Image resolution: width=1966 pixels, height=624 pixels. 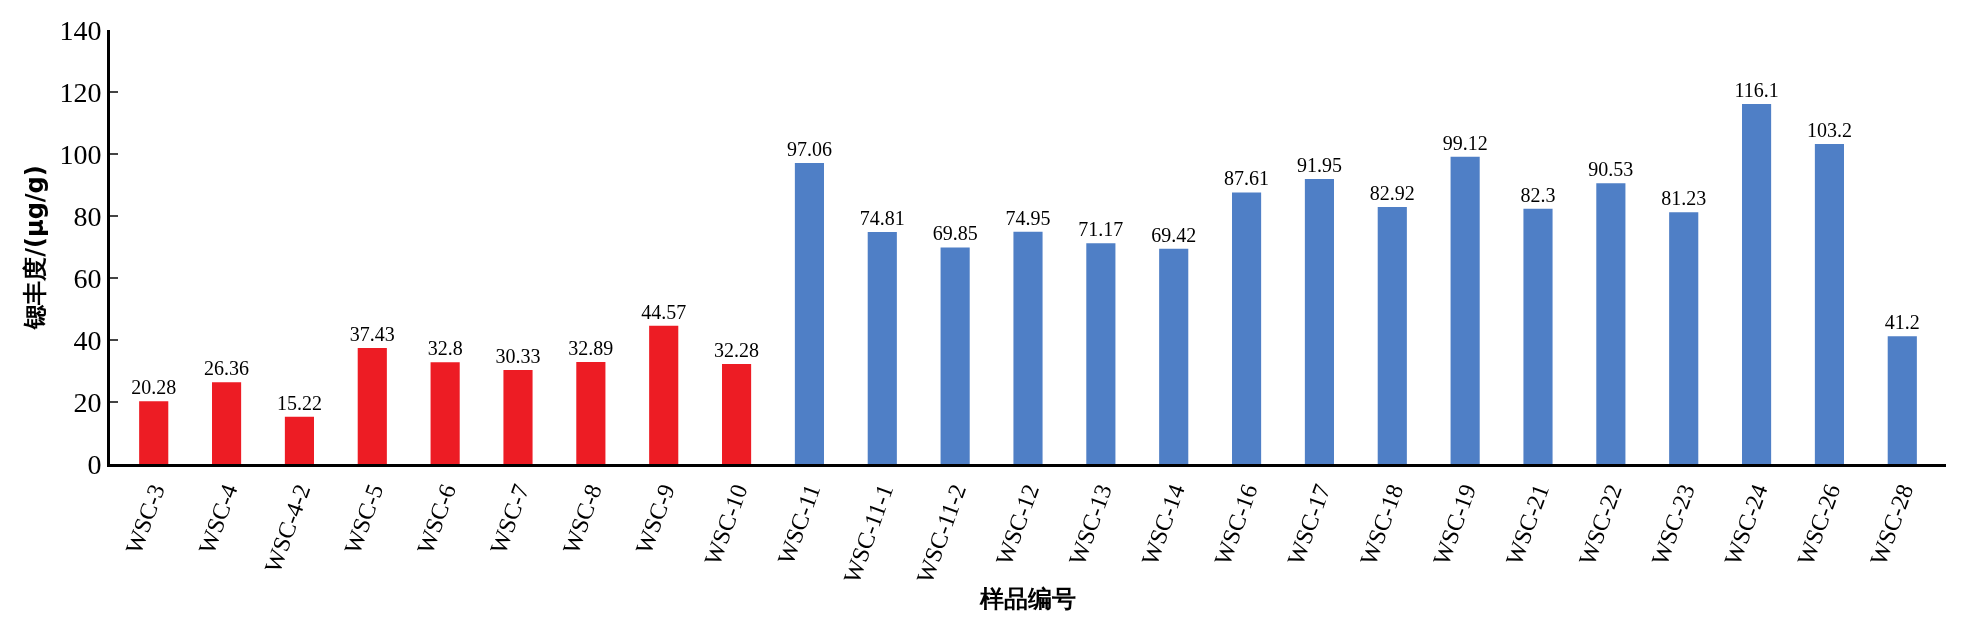 I want to click on y-tick-label: 100, so click(x=80, y=154).